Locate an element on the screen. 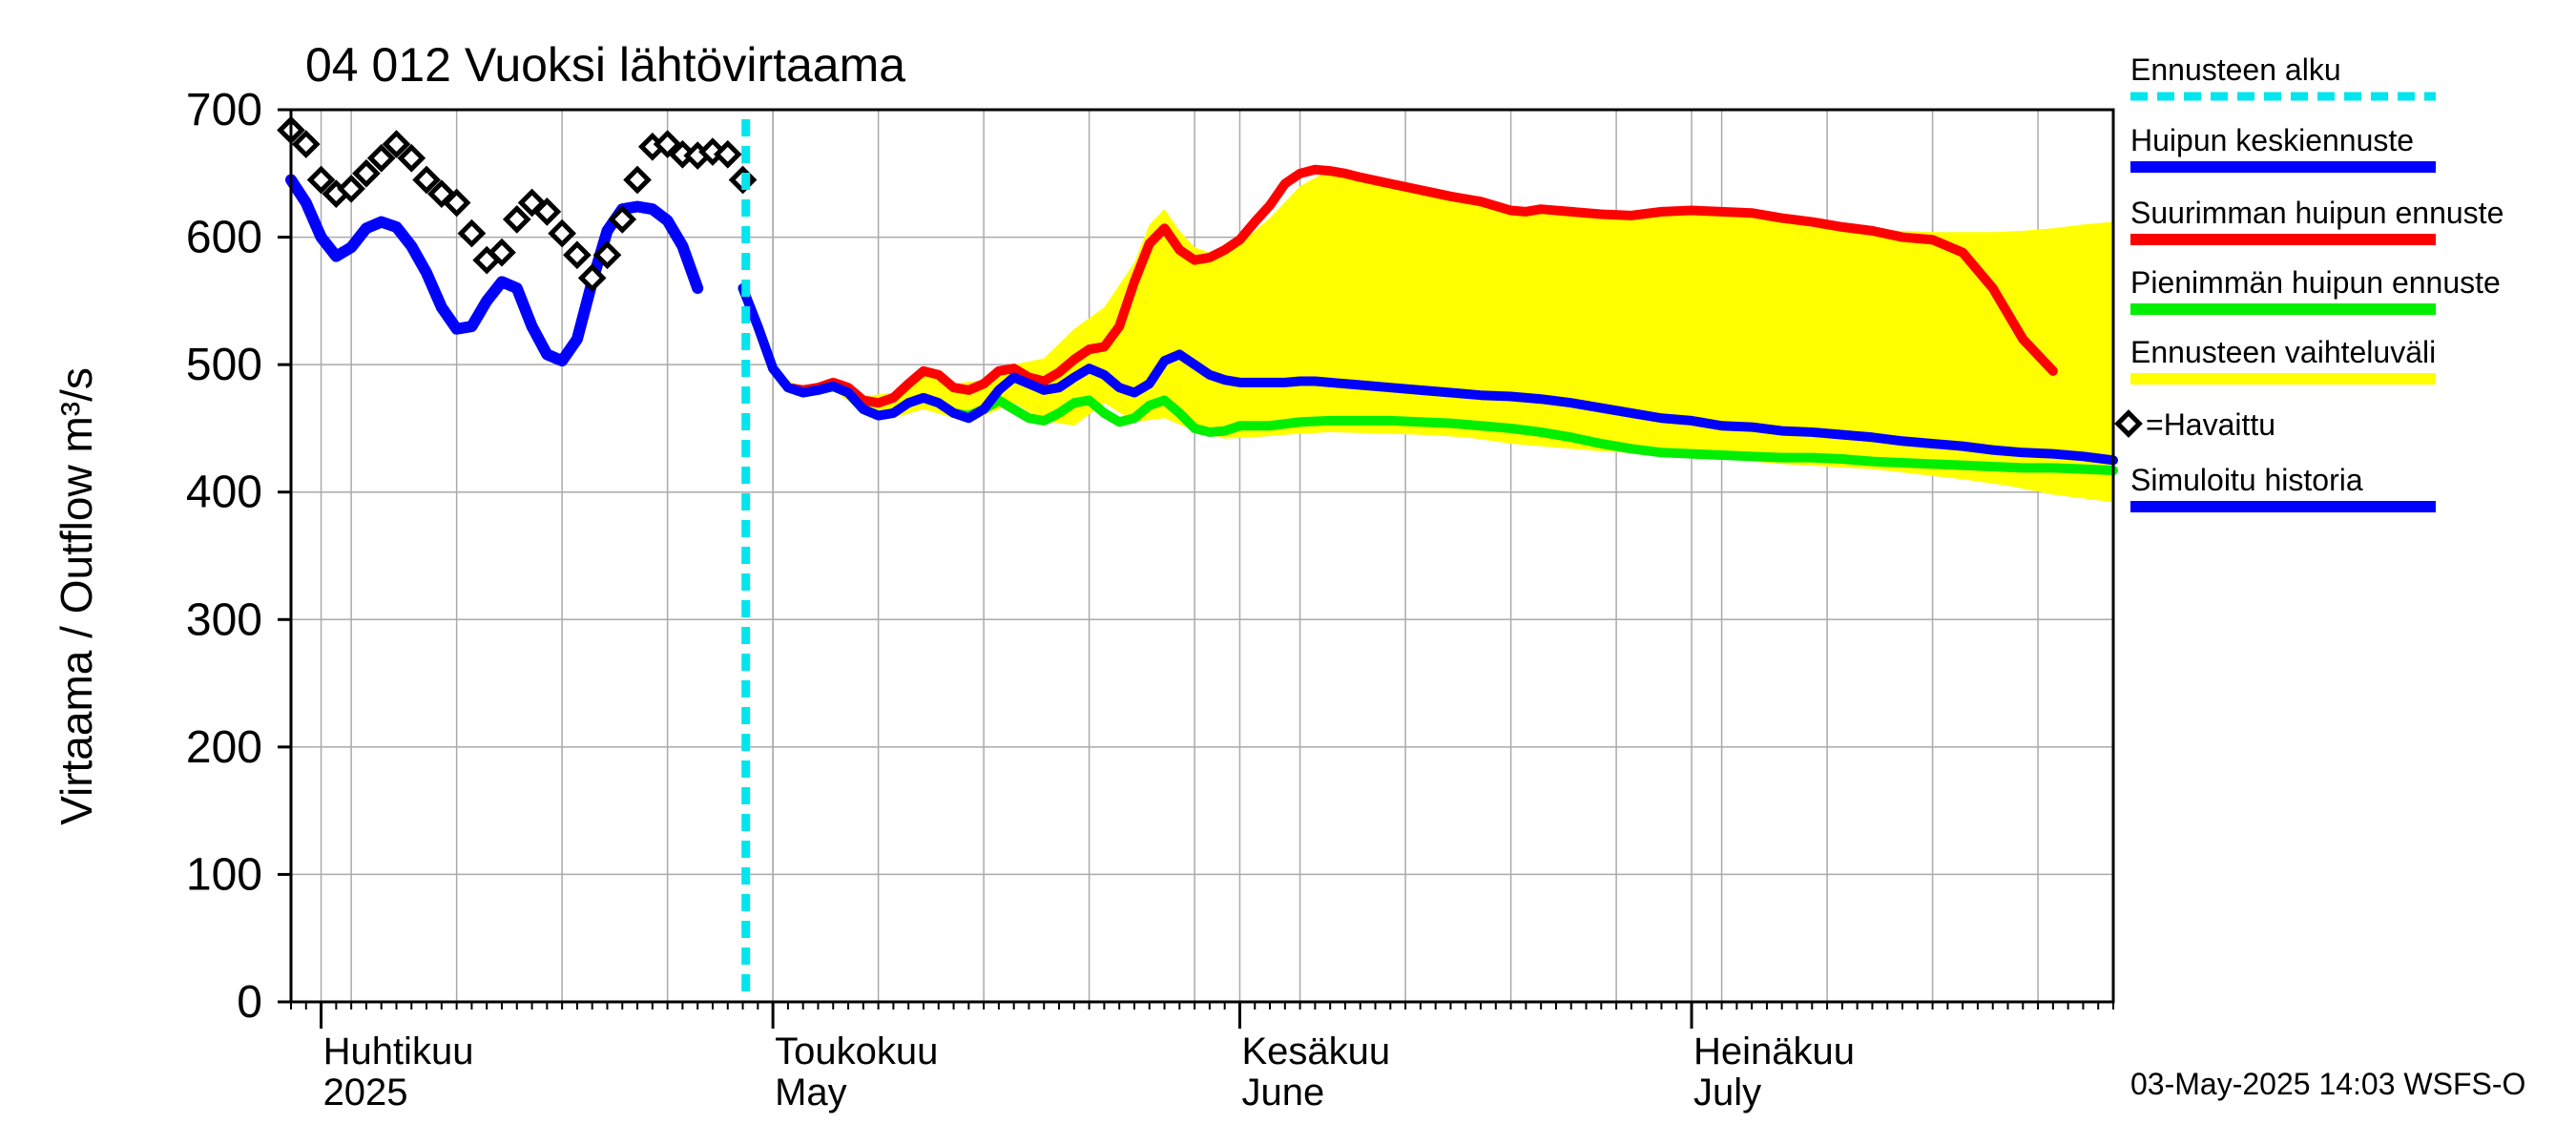 Image resolution: width=2576 pixels, height=1145 pixels. x-month-label-fi: Heinäkuu is located at coordinates (1774, 1051).